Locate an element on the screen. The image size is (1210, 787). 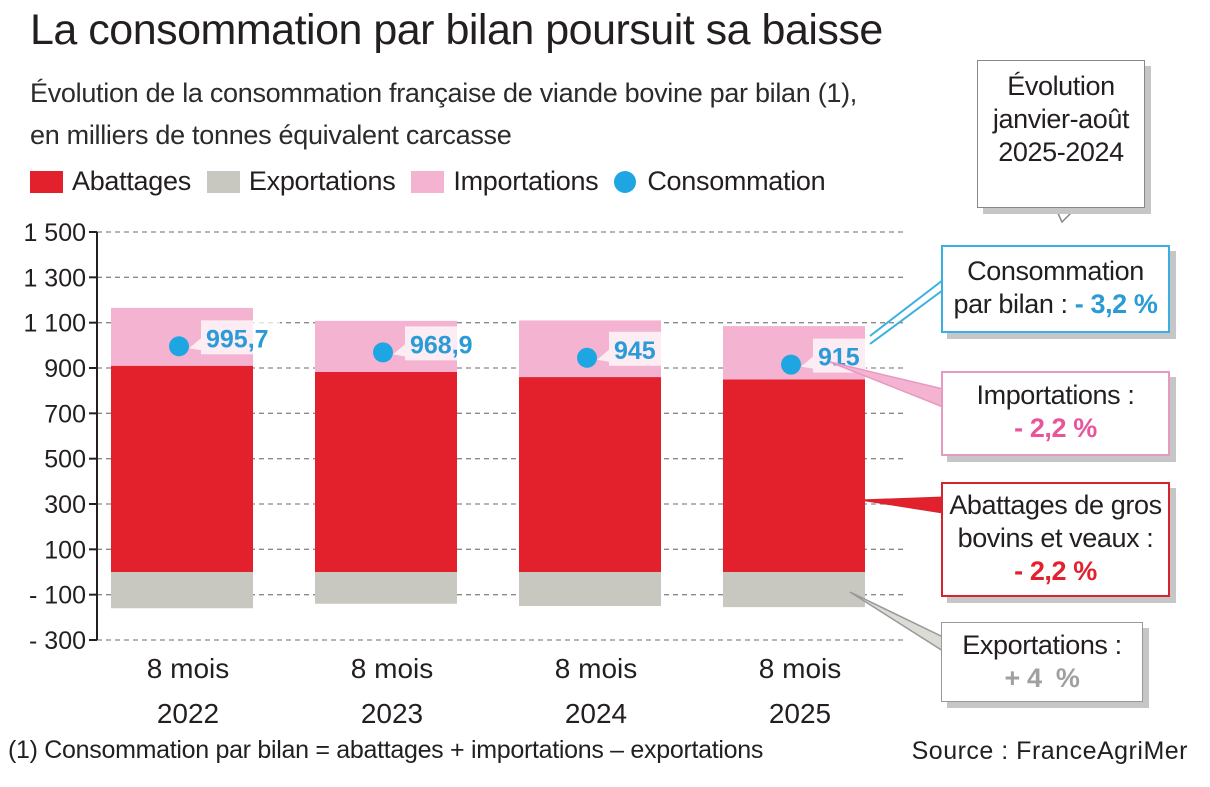
callout-exports-value: + 4 % is located at coordinates (1042, 678).